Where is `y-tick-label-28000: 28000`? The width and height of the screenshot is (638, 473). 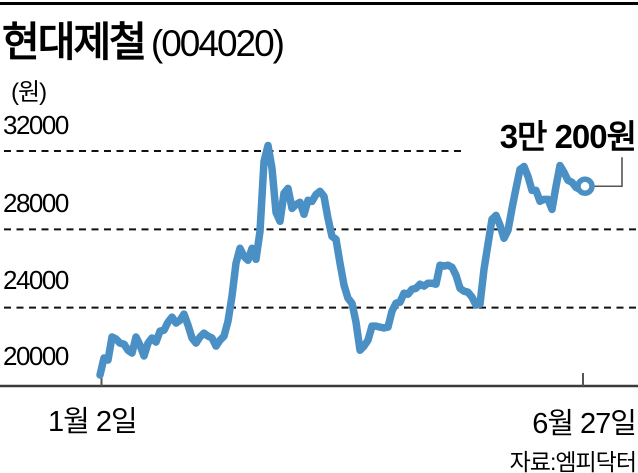 y-tick-label-28000: 28000 is located at coordinates (36, 203).